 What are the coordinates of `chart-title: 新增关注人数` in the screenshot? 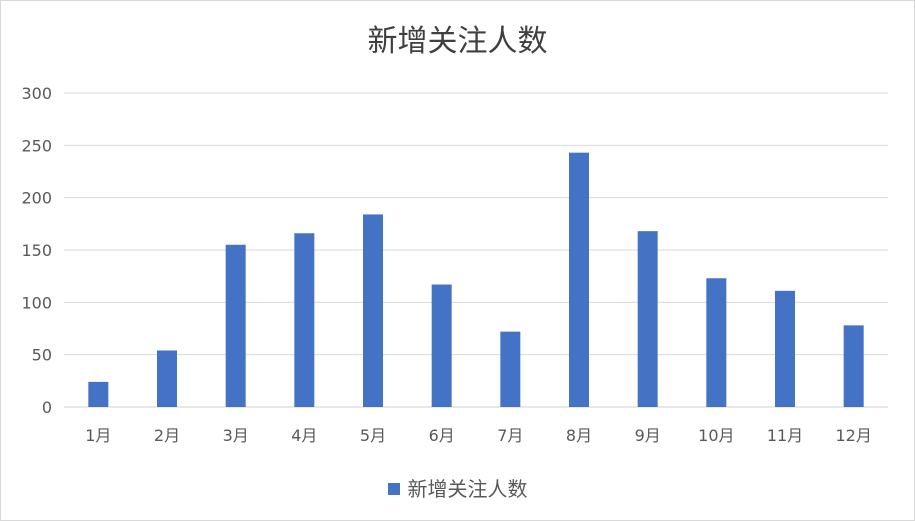 It's located at (457, 41).